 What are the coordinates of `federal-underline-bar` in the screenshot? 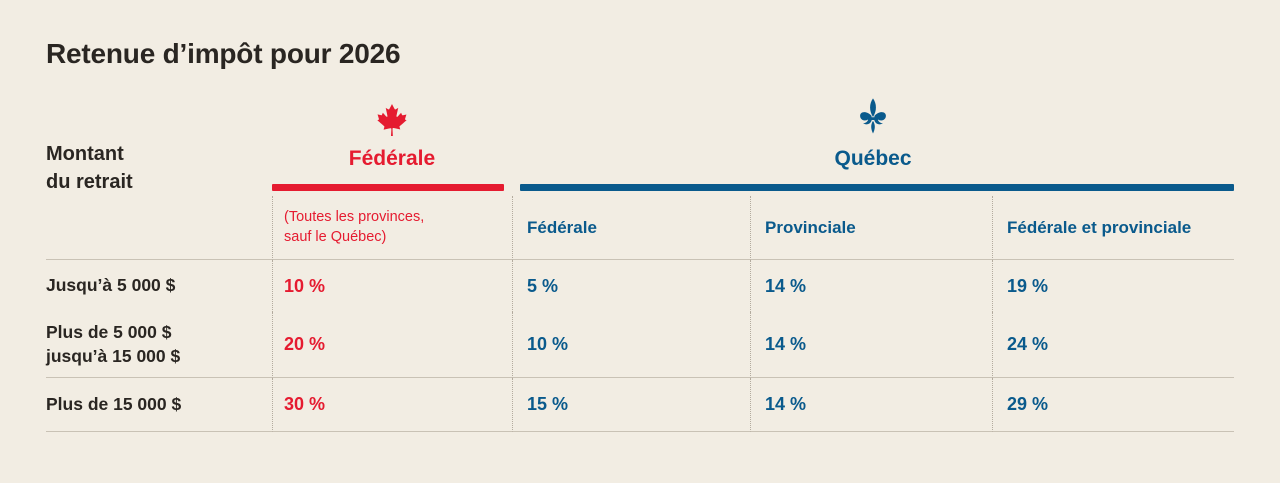 It's located at (388, 187).